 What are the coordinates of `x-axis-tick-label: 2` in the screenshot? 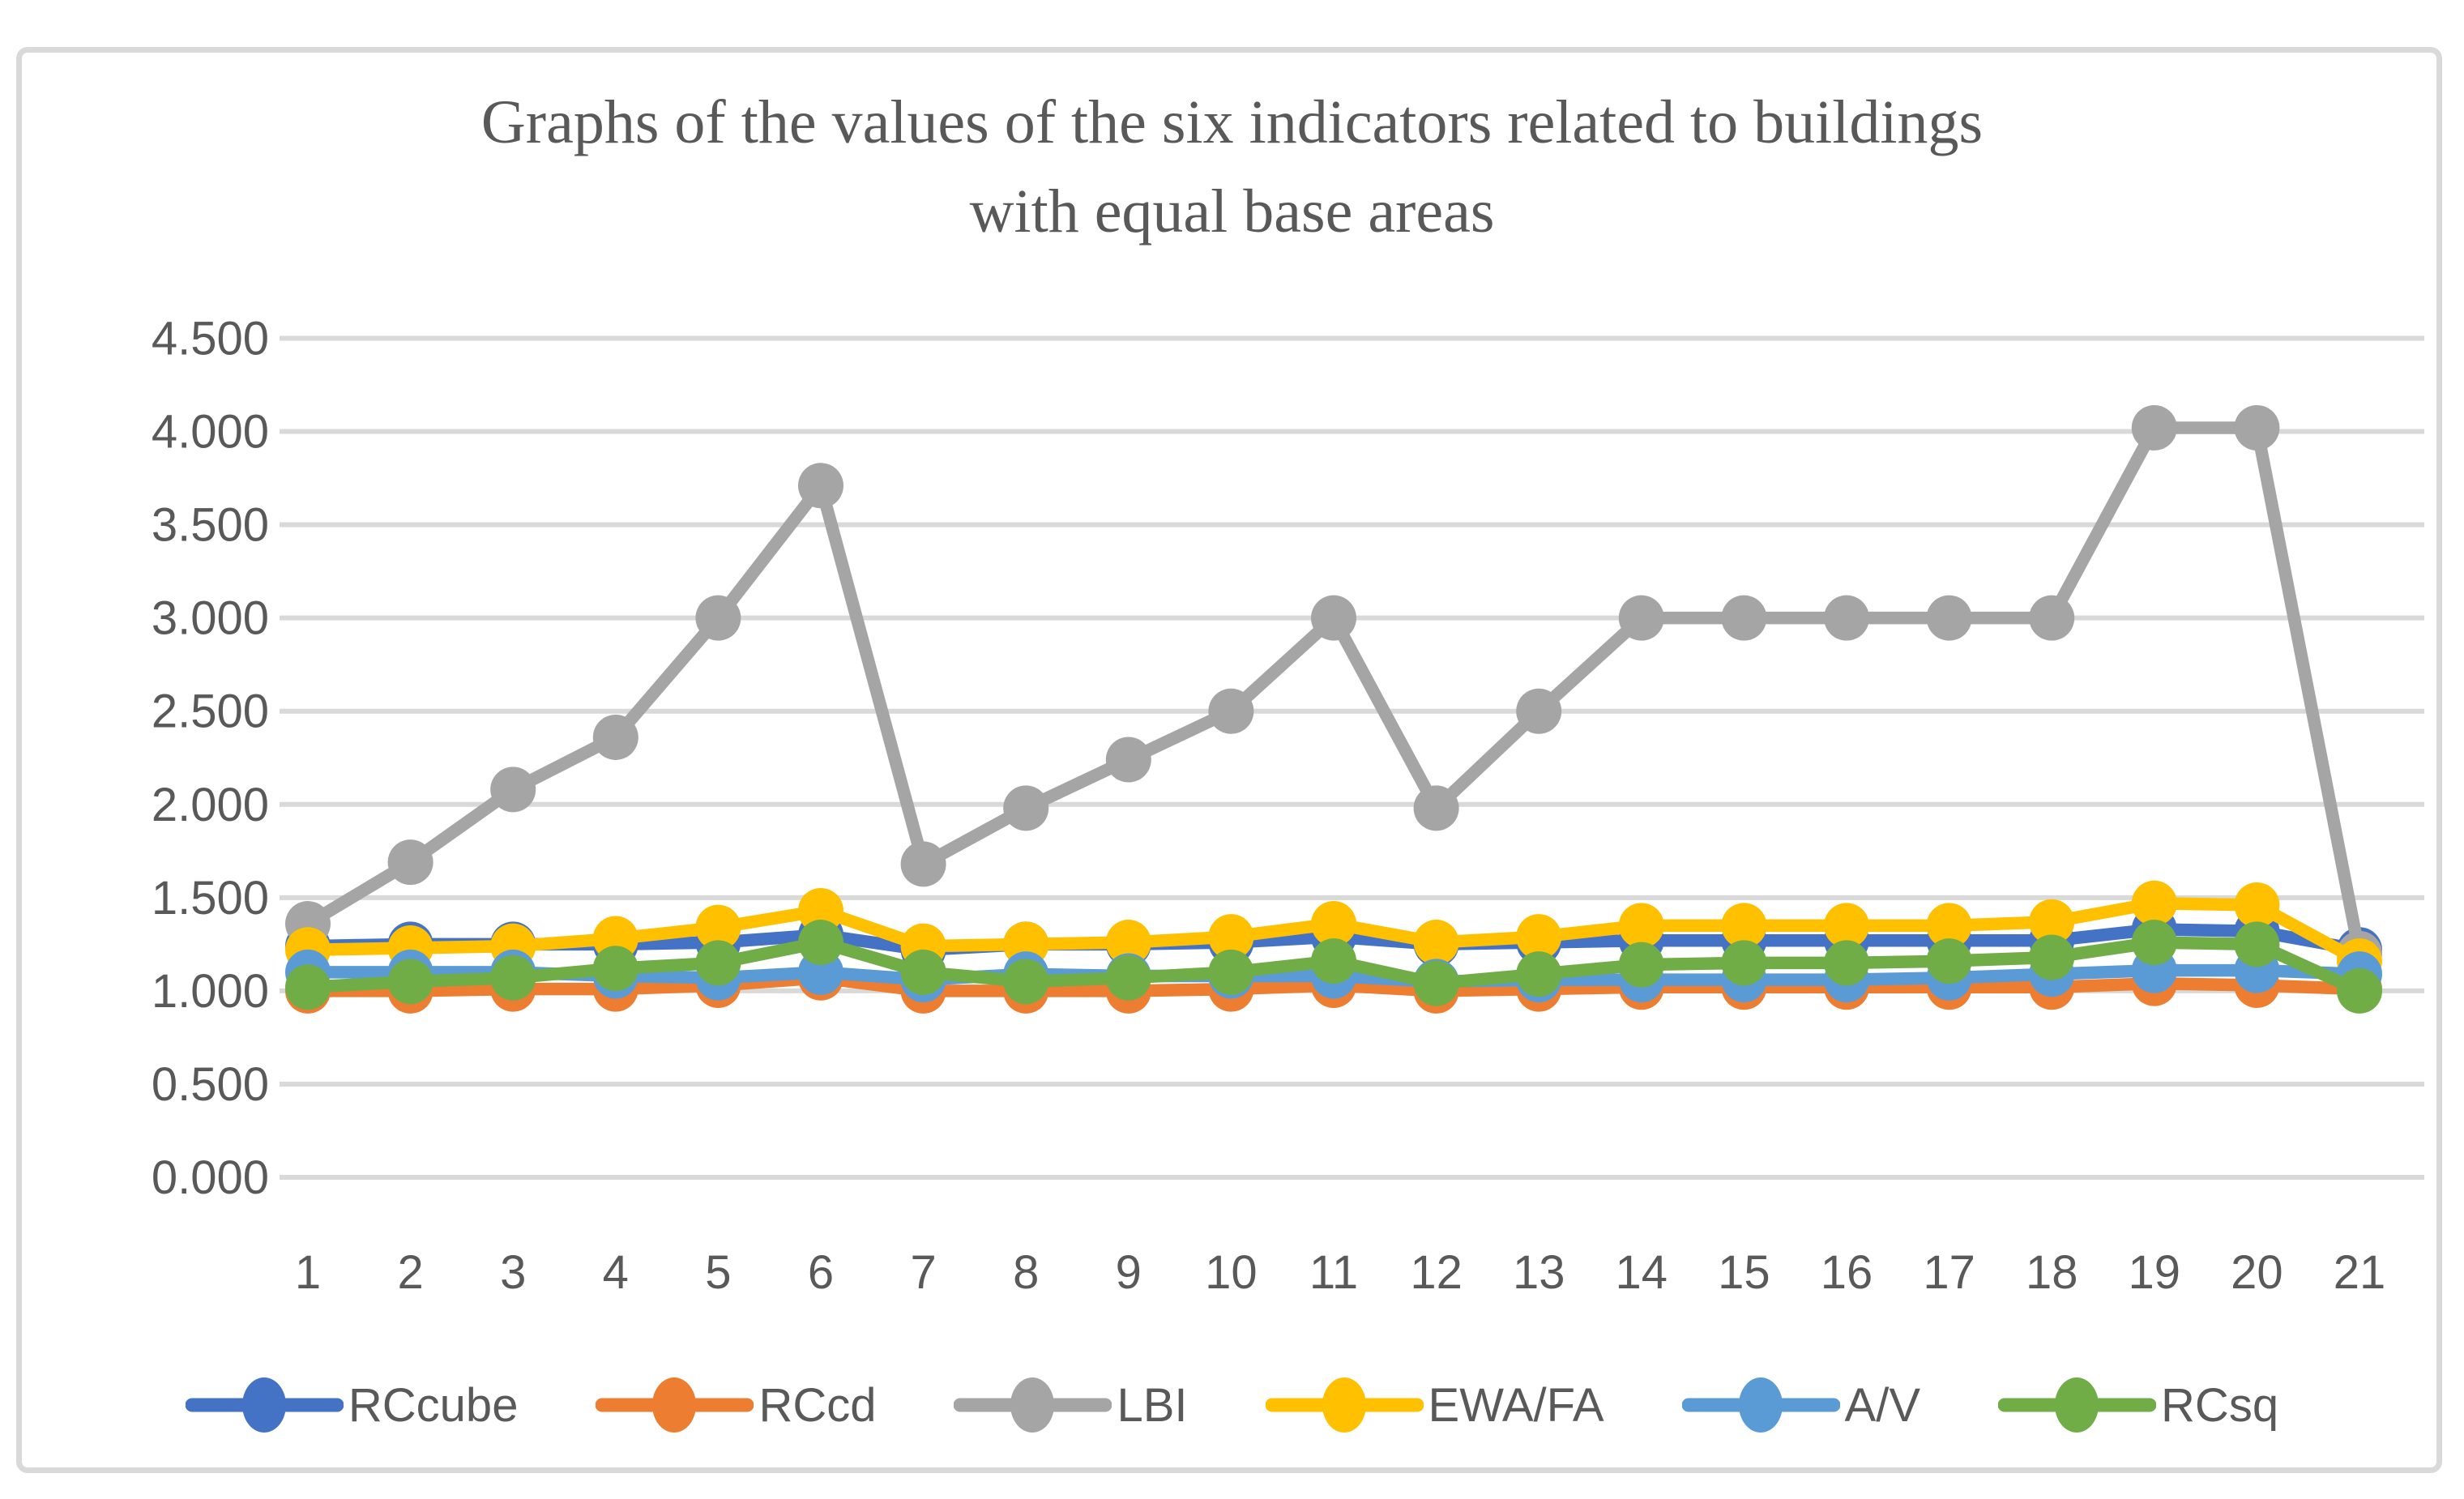 It's located at (410, 1272).